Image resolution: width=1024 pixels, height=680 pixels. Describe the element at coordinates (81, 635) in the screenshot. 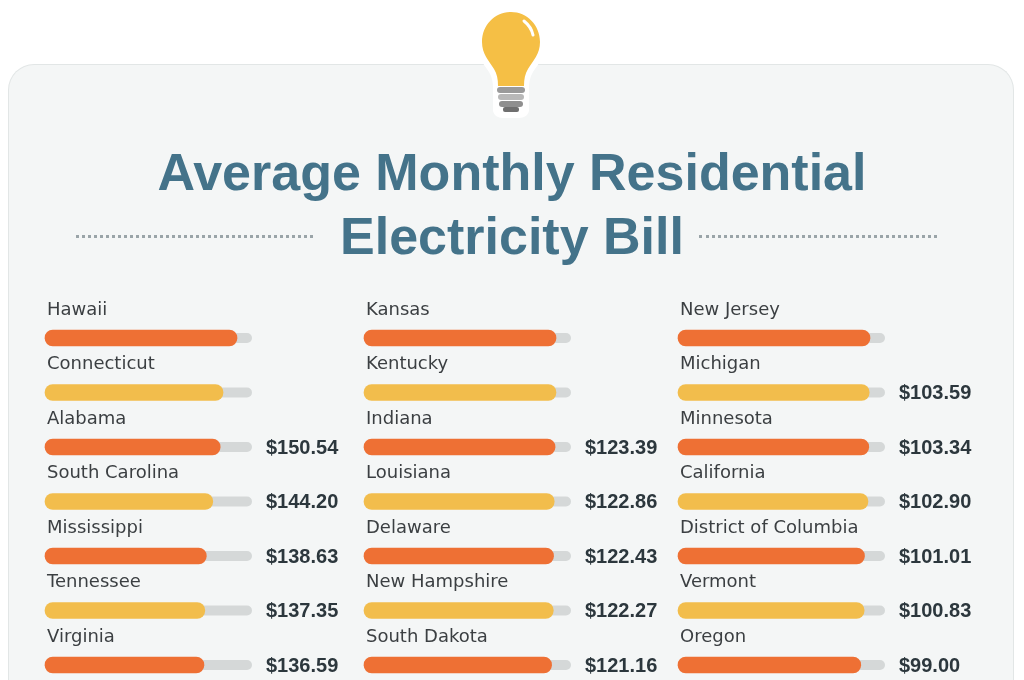

I see `y-tick-label: Virginia` at that location.